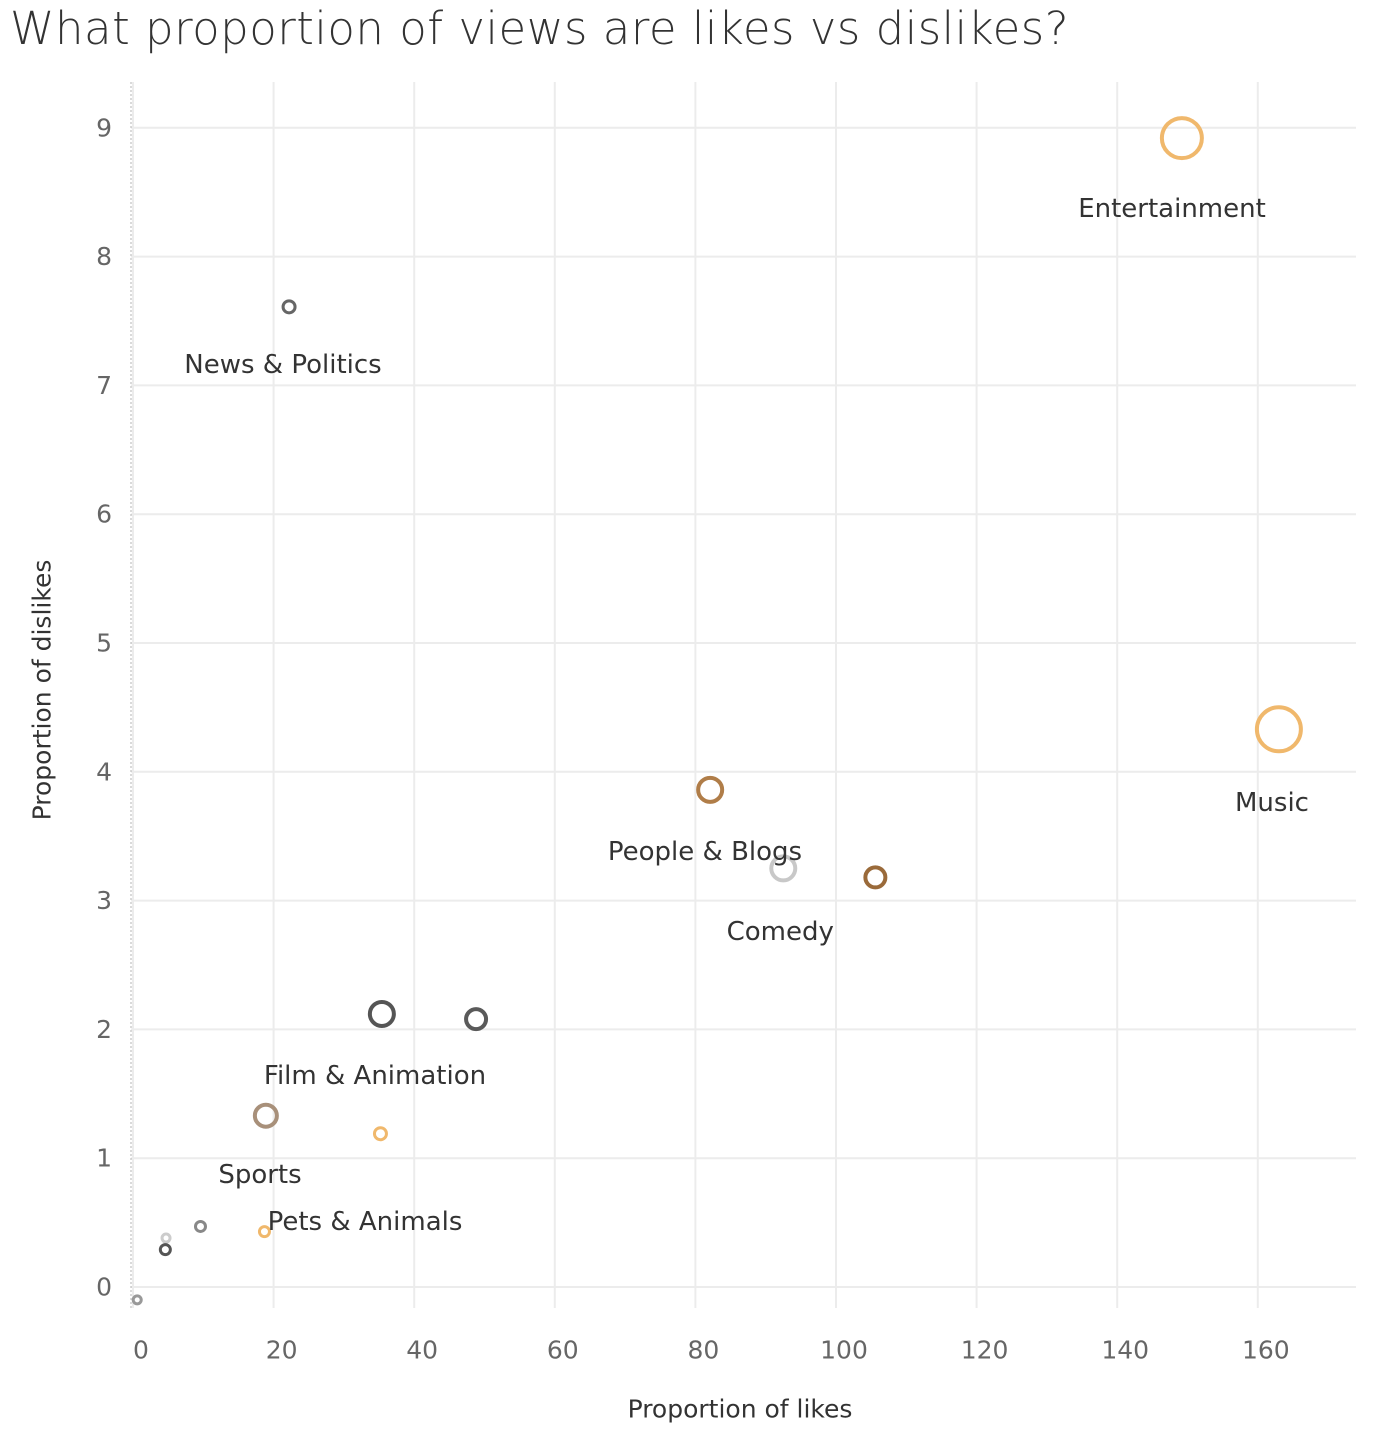 This screenshot has width=1400, height=1454. Describe the element at coordinates (104, 1029) in the screenshot. I see `y-tick-label: 2` at that location.